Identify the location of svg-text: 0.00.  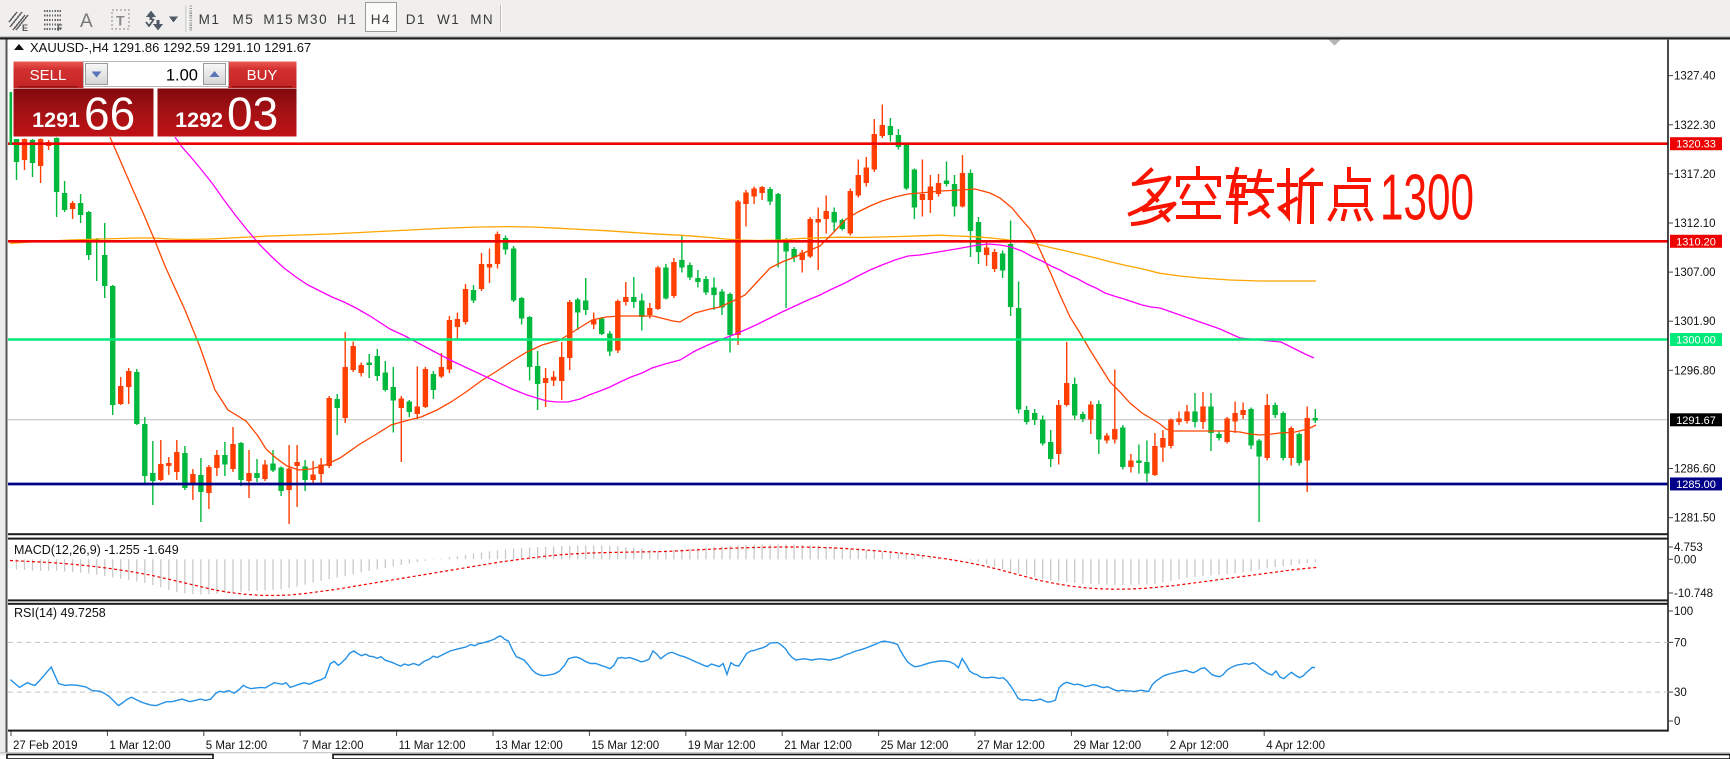
(1685, 560).